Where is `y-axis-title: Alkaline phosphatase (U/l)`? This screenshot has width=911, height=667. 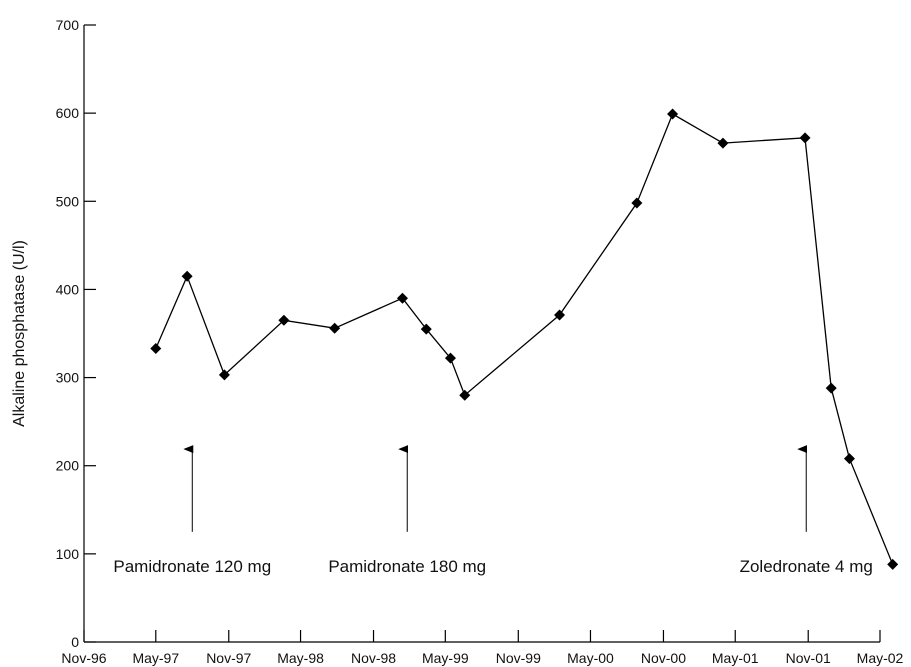
y-axis-title: Alkaline phosphatase (U/l) is located at coordinates (19, 333).